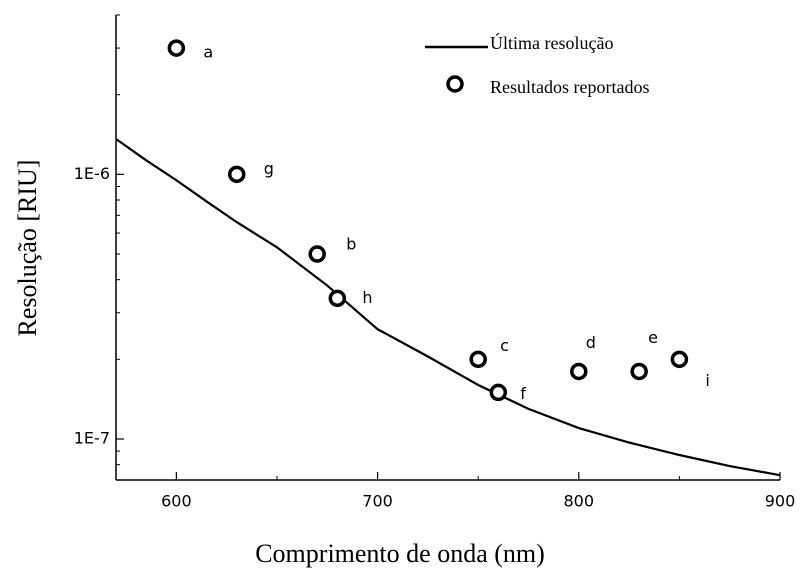 The width and height of the screenshot is (800, 576). Describe the element at coordinates (591, 342) in the screenshot. I see `point-label: d` at that location.